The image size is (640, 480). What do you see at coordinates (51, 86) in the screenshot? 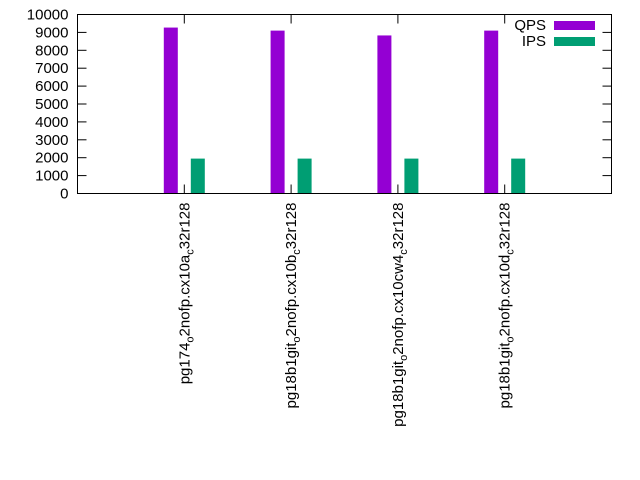
I see `y-tick-label: 6000` at bounding box center [51, 86].